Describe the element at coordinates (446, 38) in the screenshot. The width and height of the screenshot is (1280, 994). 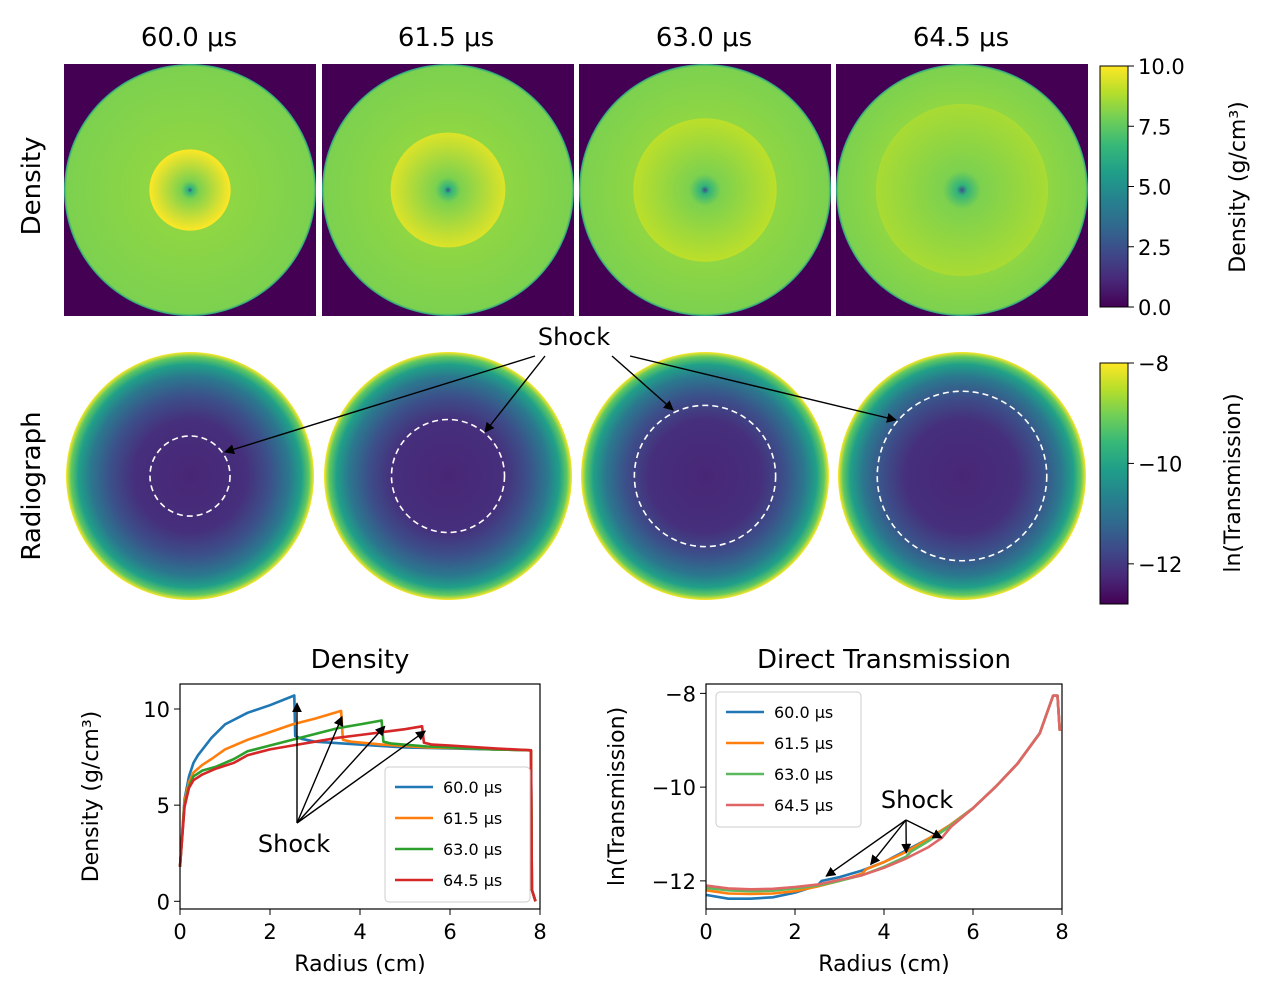
I see `time-title-2: 61.5 μs` at that location.